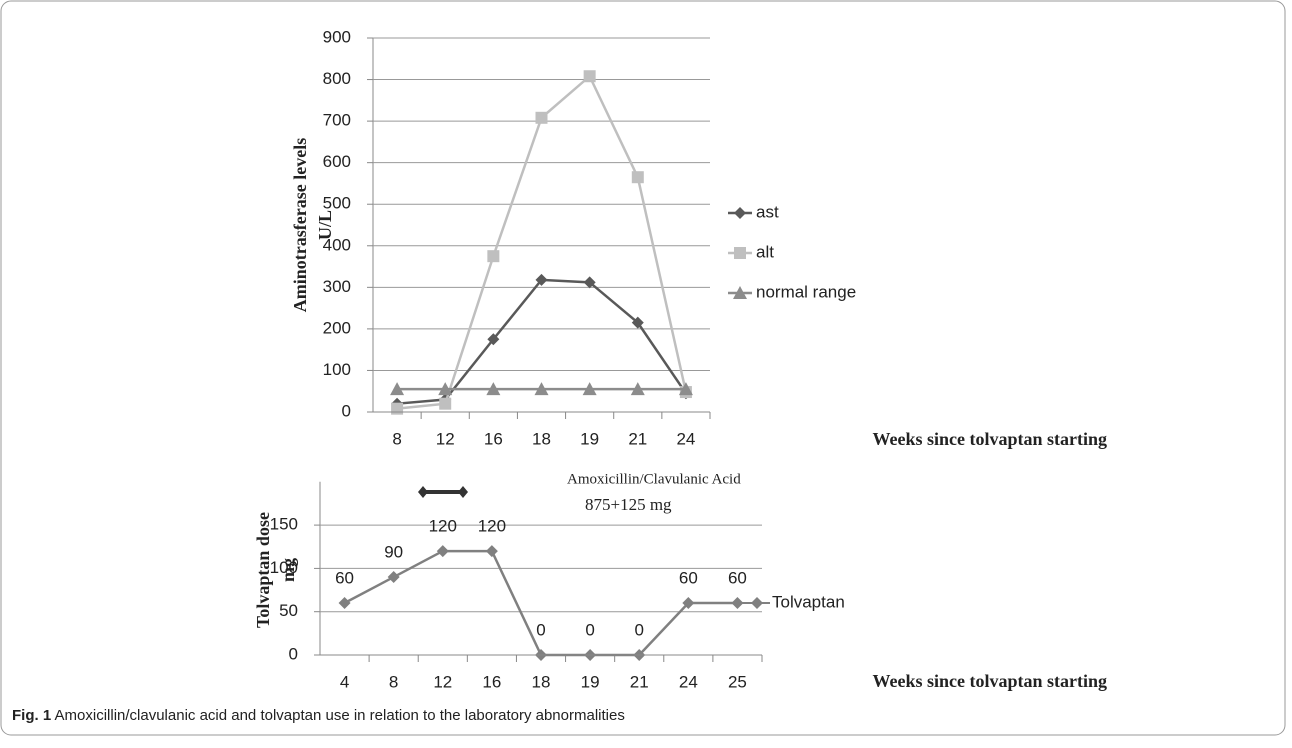  I want to click on annotation: 875+125 mg, so click(628, 504).